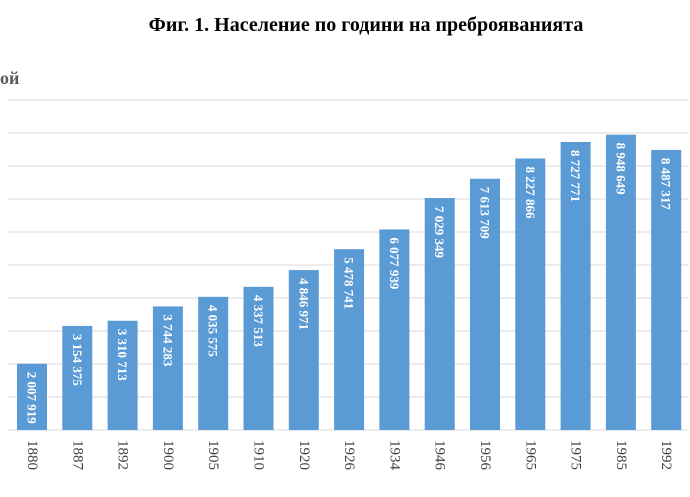  What do you see at coordinates (485, 455) in the screenshot?
I see `x-tick-label-1956: 1956` at bounding box center [485, 455].